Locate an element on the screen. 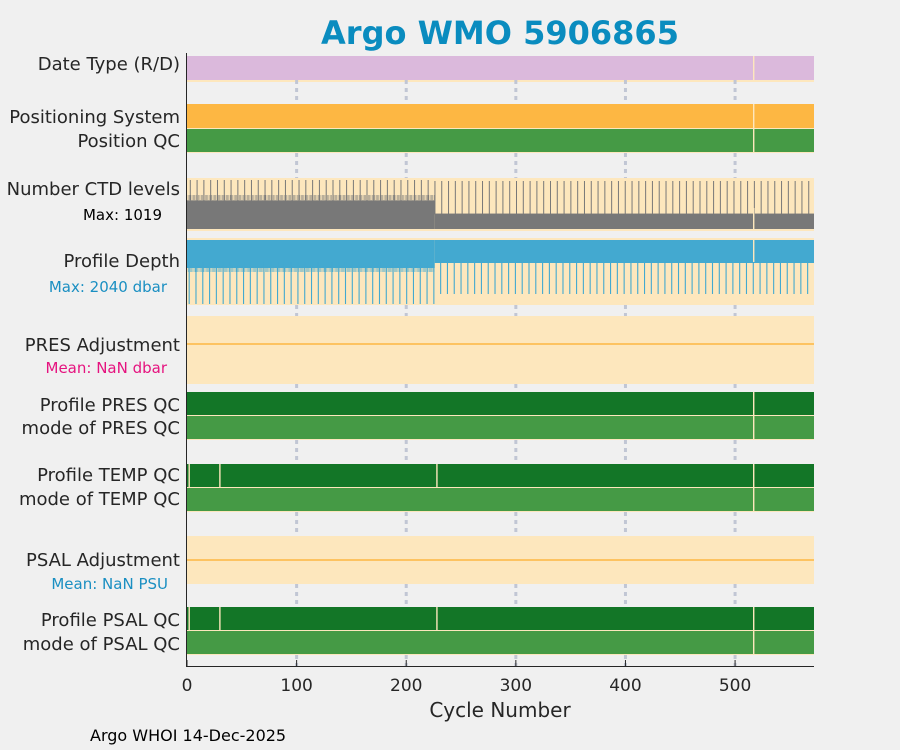  position-qc-bar is located at coordinates (500, 140).